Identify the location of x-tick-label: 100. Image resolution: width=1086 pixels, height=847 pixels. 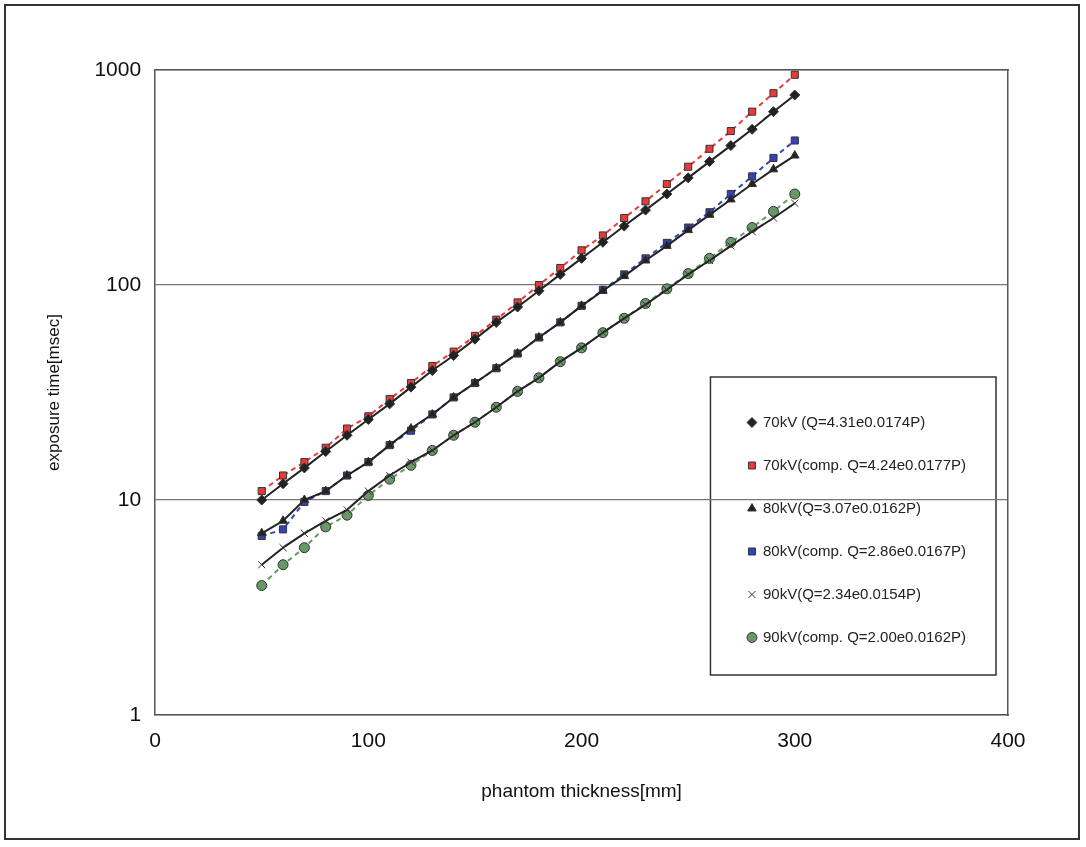
(368, 740).